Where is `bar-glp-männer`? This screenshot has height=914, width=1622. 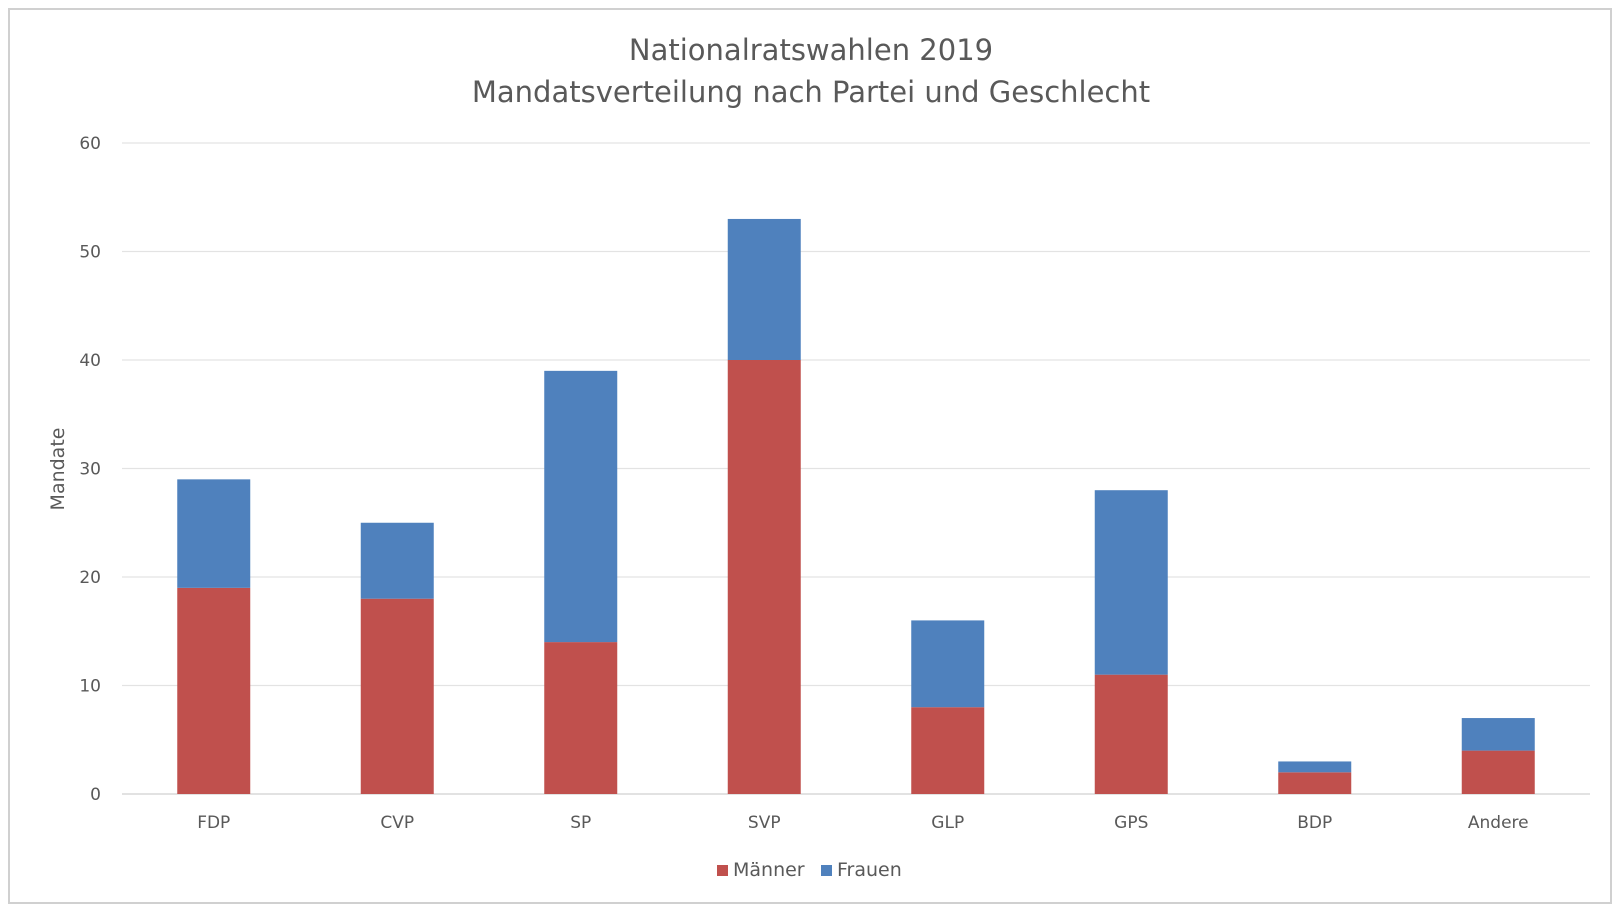
bar-glp-männer is located at coordinates (948, 750).